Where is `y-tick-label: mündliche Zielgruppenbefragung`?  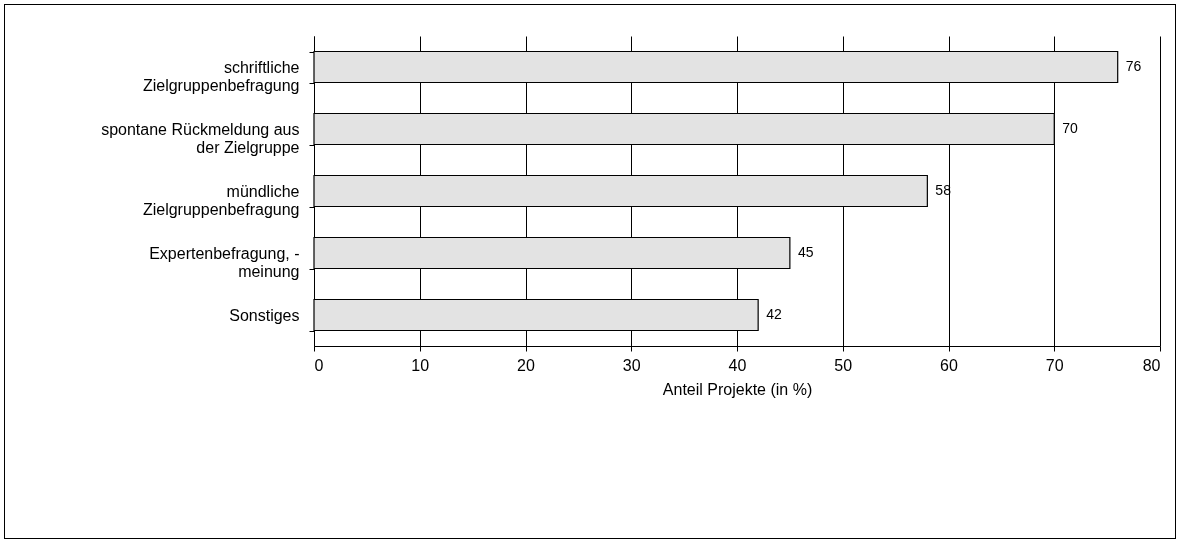 y-tick-label: mündliche Zielgruppenbefragung is located at coordinates (221, 200).